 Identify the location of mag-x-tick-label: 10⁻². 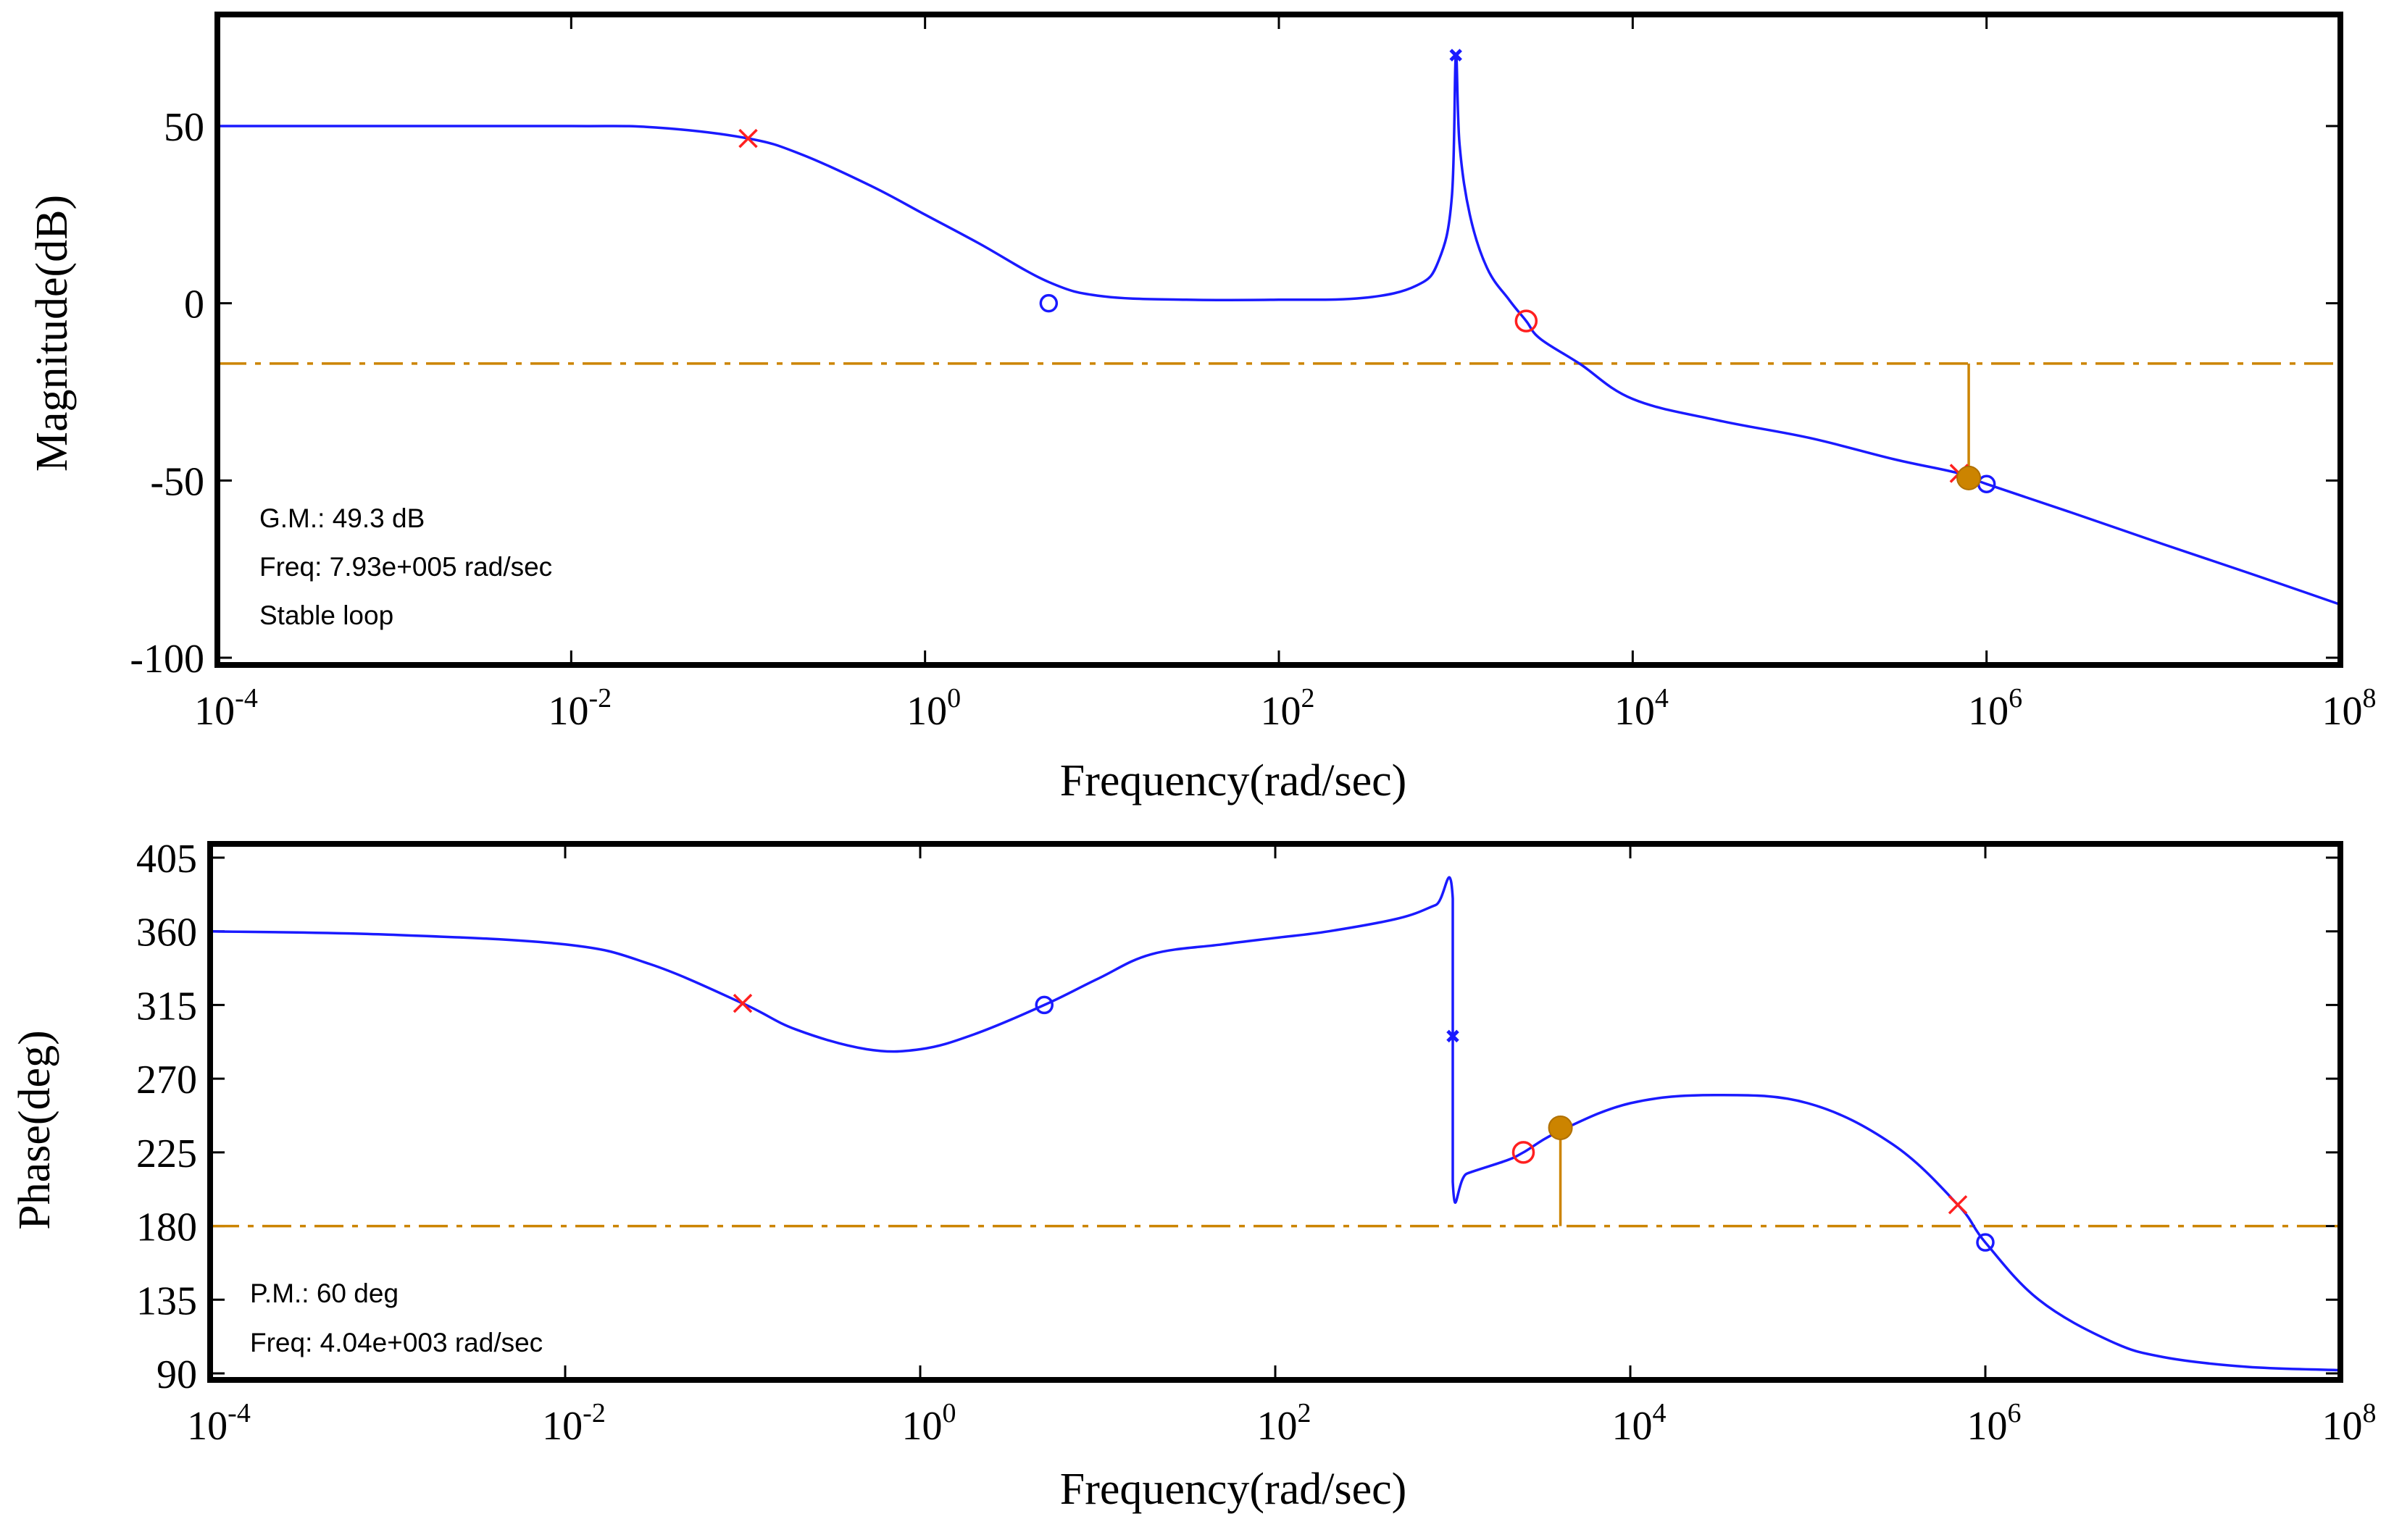
(580, 708).